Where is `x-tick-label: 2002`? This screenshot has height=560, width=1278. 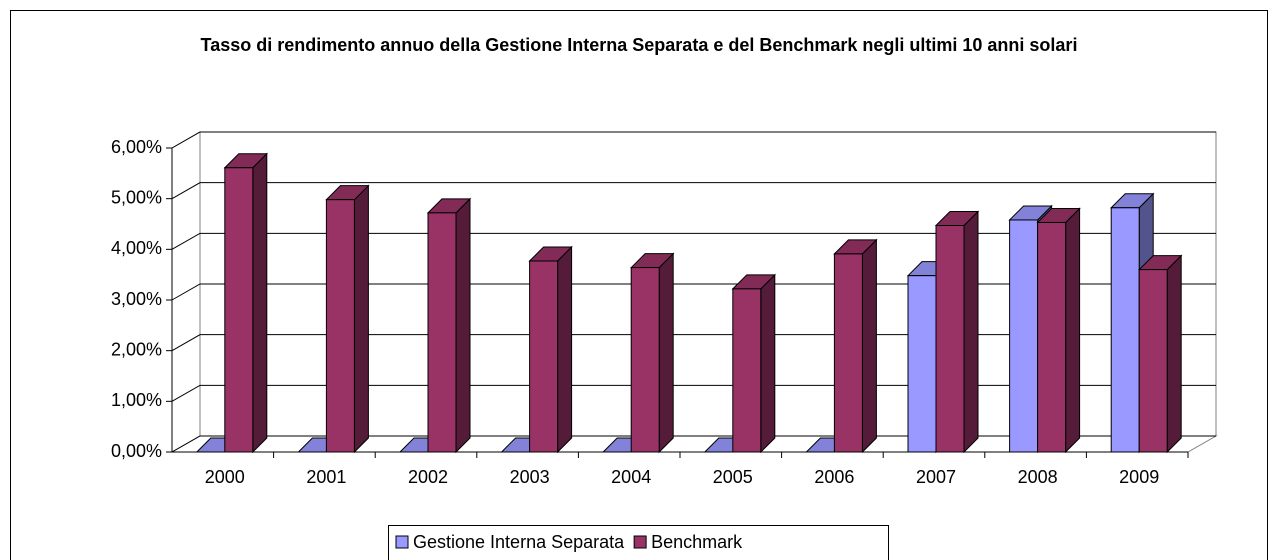 x-tick-label: 2002 is located at coordinates (428, 477).